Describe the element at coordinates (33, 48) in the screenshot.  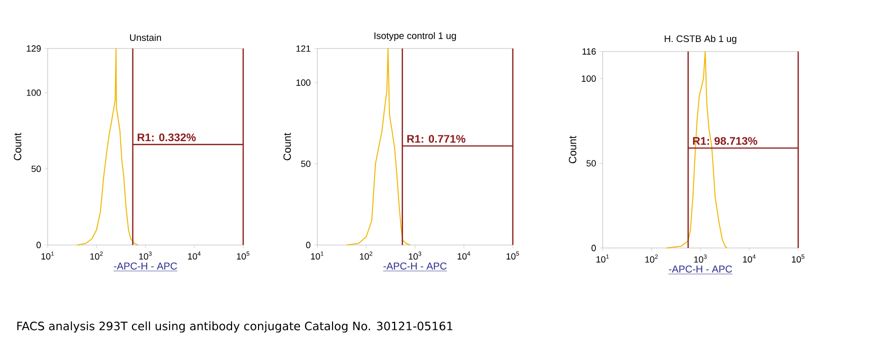
I see `y-tick-label: 129` at that location.